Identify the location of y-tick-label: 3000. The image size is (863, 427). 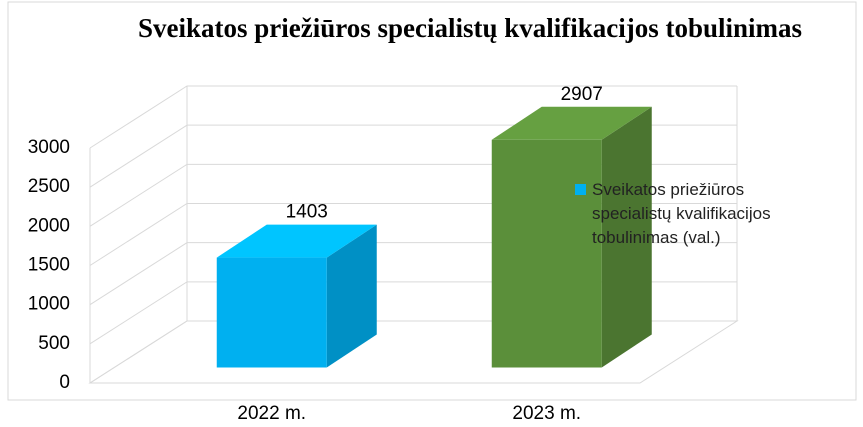
(49, 147).